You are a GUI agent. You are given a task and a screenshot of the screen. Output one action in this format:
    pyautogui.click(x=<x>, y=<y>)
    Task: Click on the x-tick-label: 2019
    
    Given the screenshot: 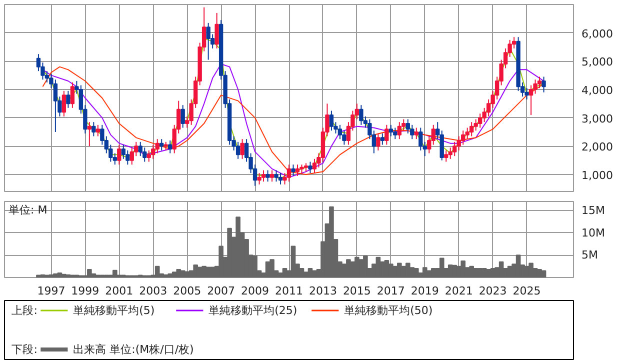 What is the action you would take?
    pyautogui.click(x=424, y=291)
    